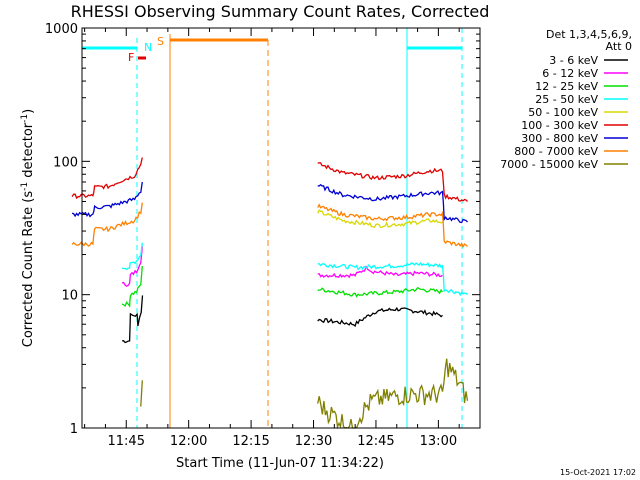  I want to click on y-axis-label-base: Corrected Count Rate (s, so click(28, 269).